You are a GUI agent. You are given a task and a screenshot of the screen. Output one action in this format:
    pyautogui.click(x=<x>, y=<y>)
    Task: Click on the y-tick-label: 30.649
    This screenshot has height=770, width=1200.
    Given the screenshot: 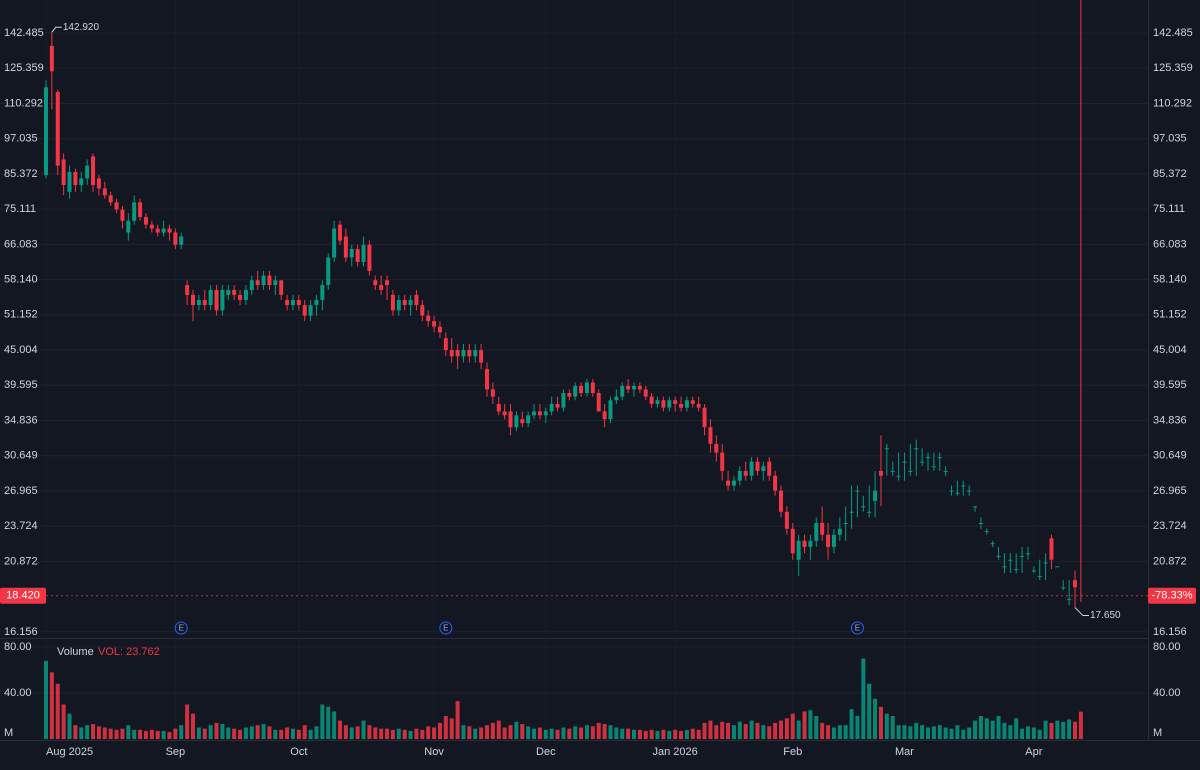 What is the action you would take?
    pyautogui.click(x=1170, y=456)
    